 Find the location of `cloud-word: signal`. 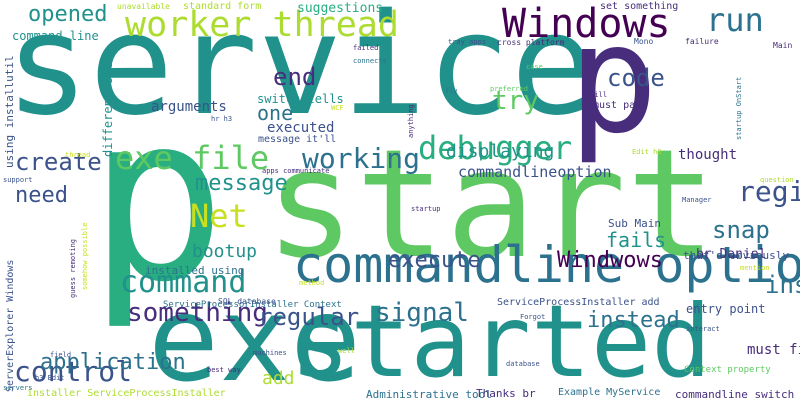

cloud-word: signal is located at coordinates (422, 313).